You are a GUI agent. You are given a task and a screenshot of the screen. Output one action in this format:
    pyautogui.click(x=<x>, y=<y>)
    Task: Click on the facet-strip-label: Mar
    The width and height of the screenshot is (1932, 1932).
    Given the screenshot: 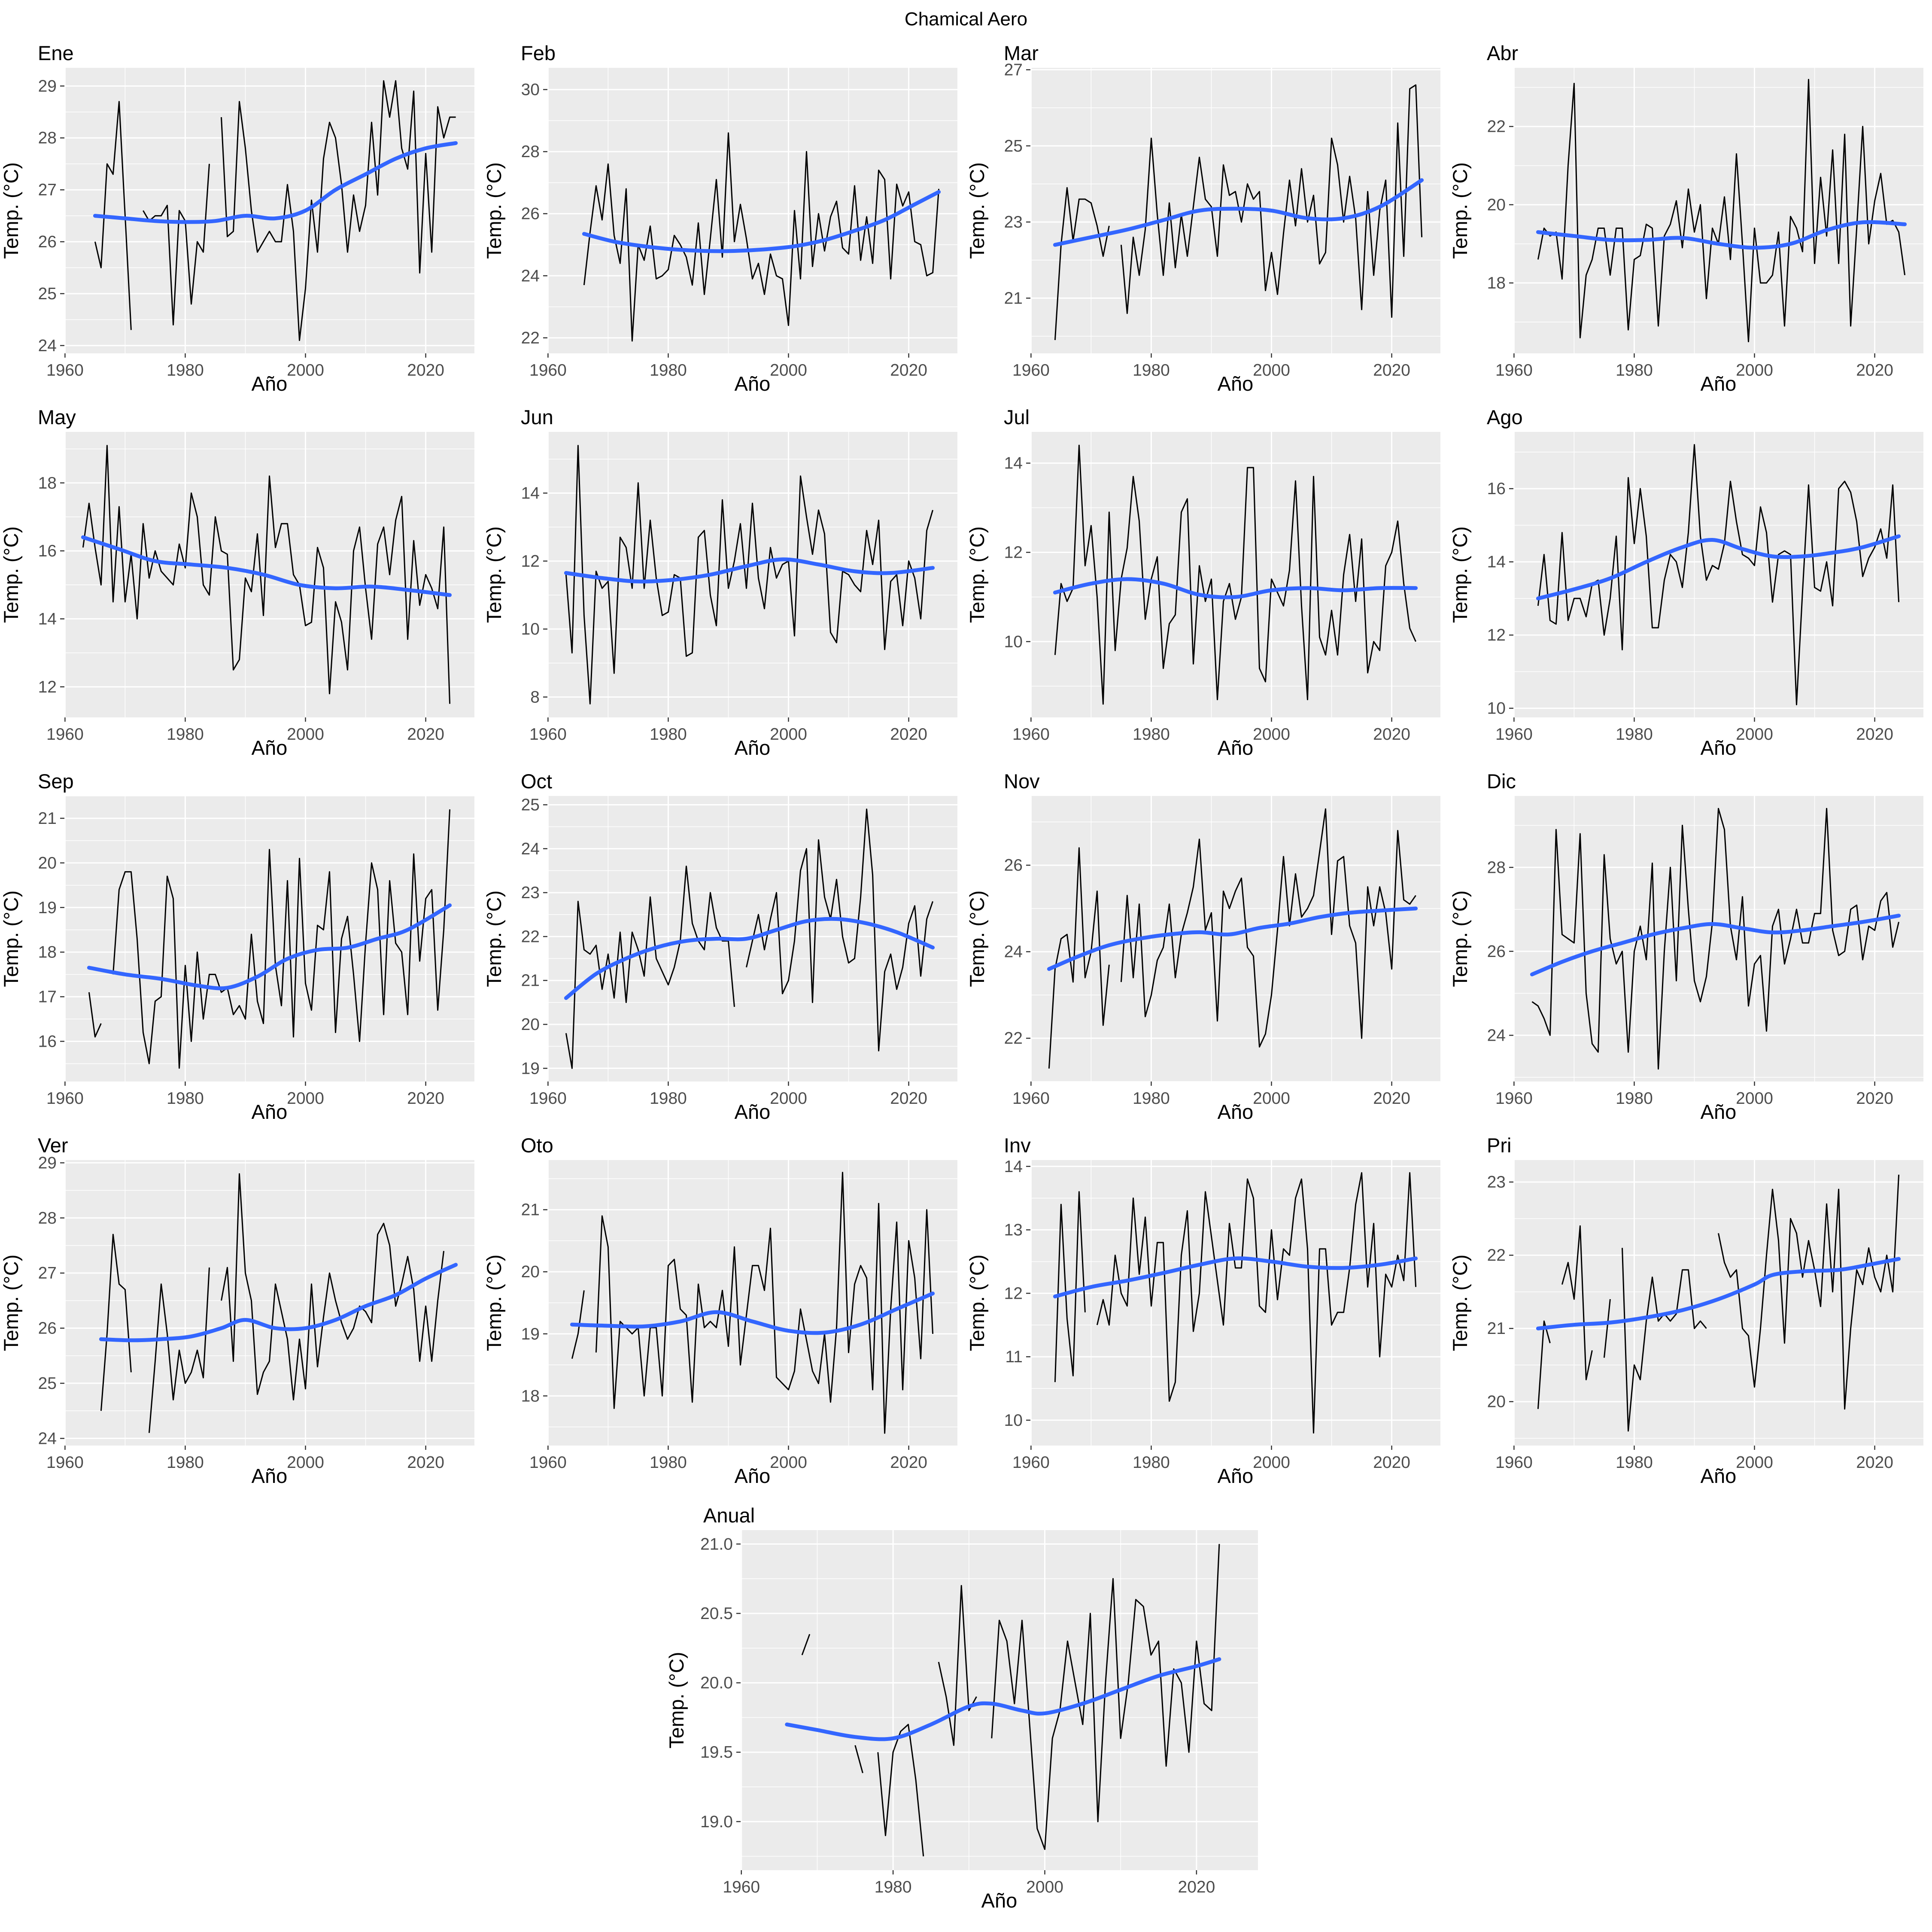 What is the action you would take?
    pyautogui.click(x=1021, y=53)
    